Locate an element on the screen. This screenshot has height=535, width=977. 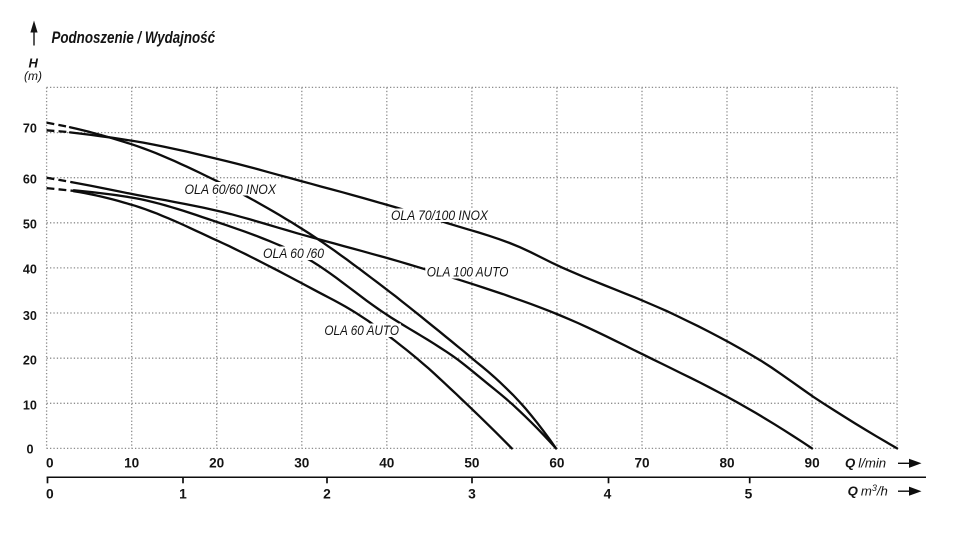
svg-text: Ql/min is located at coordinates (865, 463).